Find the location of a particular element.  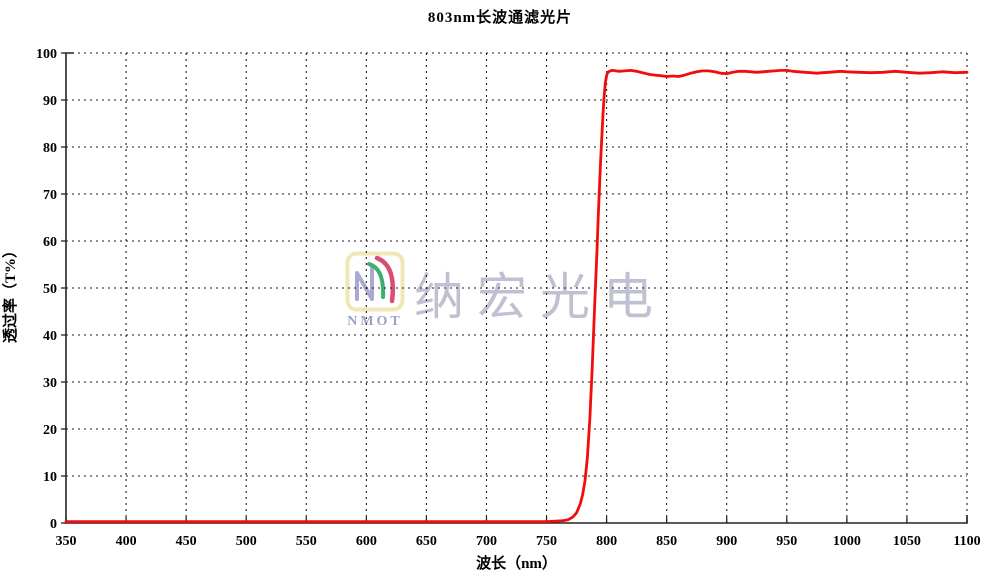

x-tick-label: 400 is located at coordinates (126, 541).